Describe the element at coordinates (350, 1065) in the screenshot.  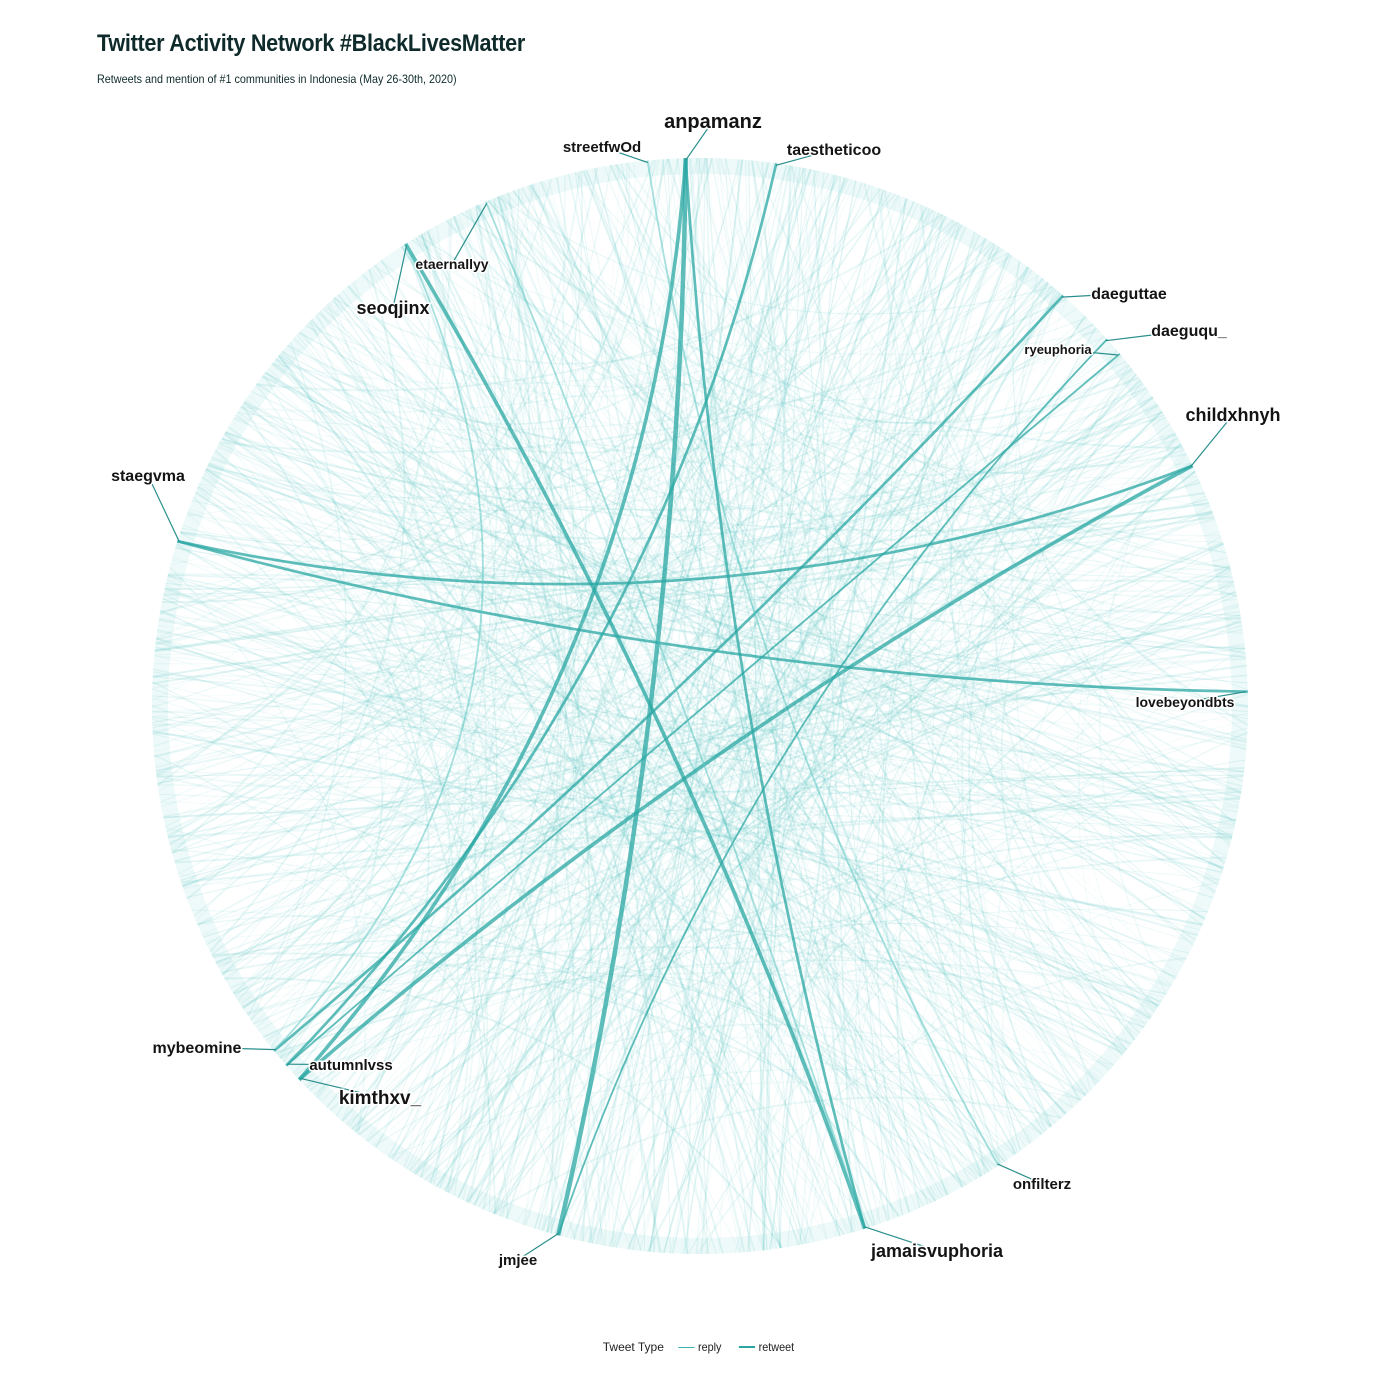
I see `node-label-autumnlvss: autumnlvss` at that location.